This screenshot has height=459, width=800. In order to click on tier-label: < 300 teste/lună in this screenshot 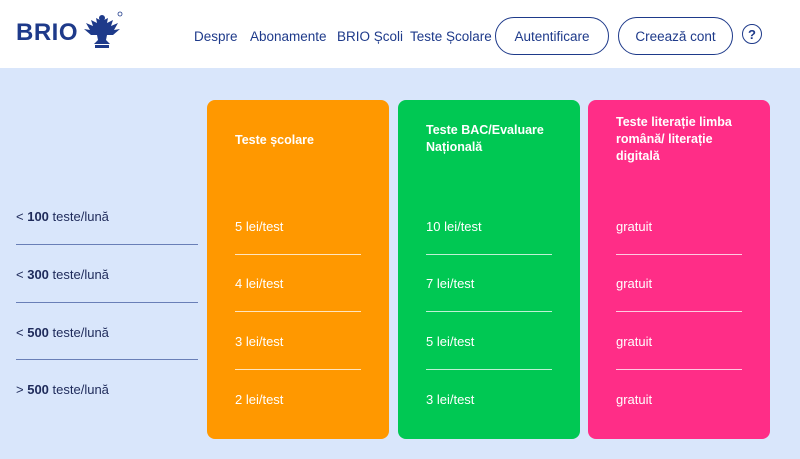, I will do `click(62, 274)`.